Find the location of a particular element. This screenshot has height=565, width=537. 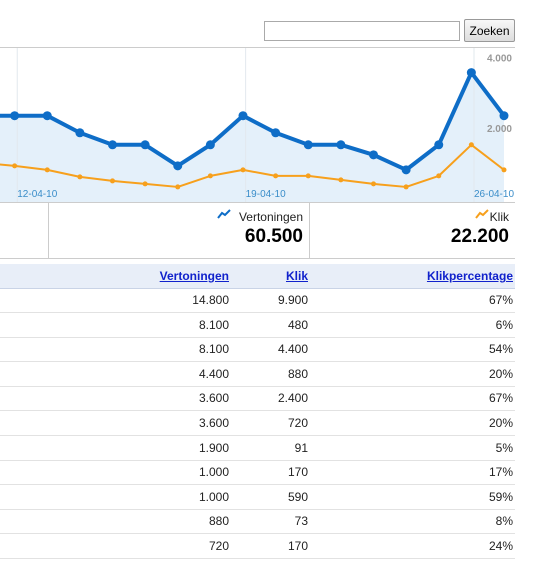

table-row: 3.600 2.400 67% is located at coordinates (257, 399).